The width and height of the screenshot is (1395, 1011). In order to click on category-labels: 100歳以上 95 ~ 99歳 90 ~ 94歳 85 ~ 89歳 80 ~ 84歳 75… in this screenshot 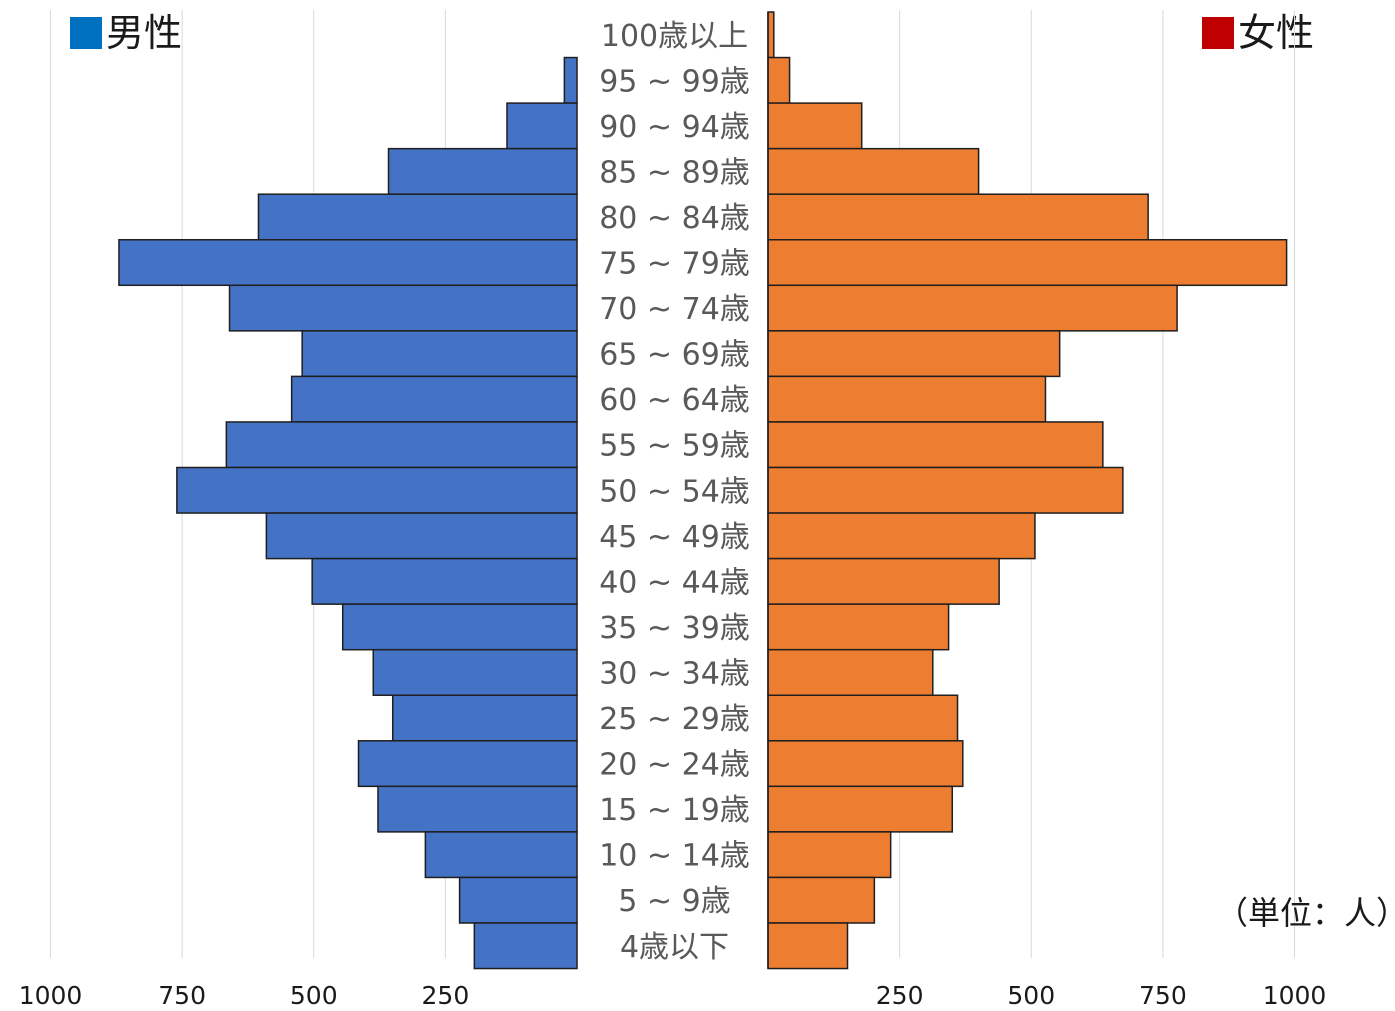, I will do `click(674, 492)`.